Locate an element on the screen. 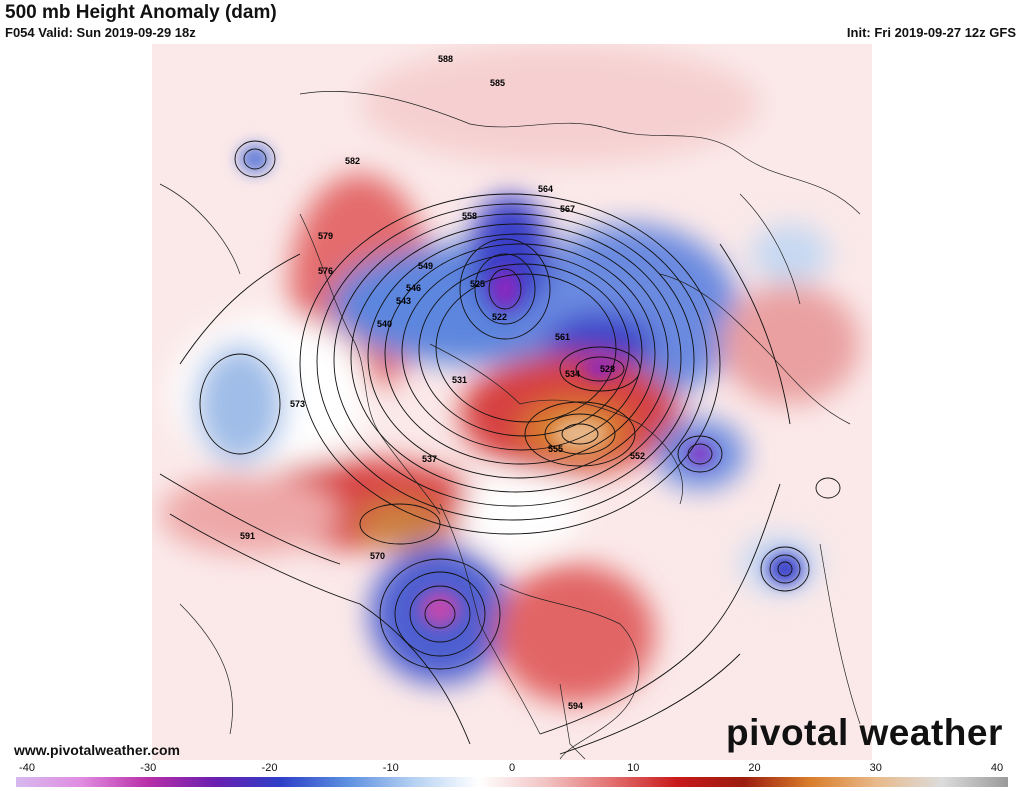 Image resolution: width=1024 pixels, height=791 pixels. colorbar-tick-label: 10 is located at coordinates (633, 768).